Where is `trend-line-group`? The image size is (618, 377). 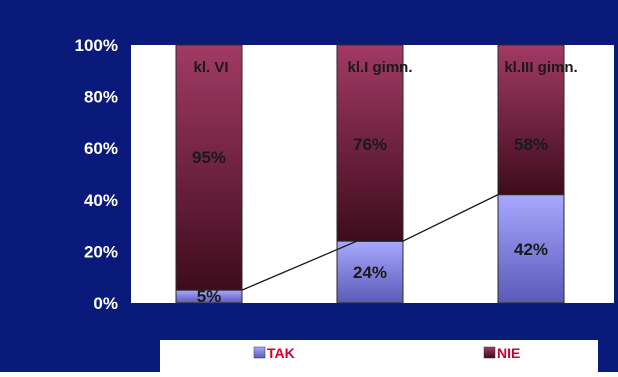
trend-line-group is located at coordinates (370, 242).